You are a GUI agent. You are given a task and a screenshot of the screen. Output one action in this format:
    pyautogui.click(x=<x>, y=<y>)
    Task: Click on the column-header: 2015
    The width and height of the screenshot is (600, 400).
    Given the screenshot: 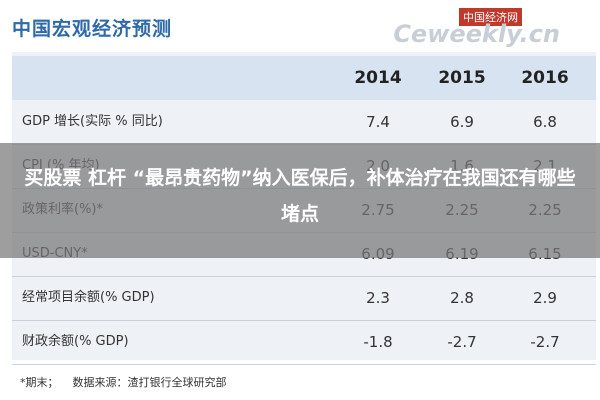 What is the action you would take?
    pyautogui.click(x=462, y=78)
    